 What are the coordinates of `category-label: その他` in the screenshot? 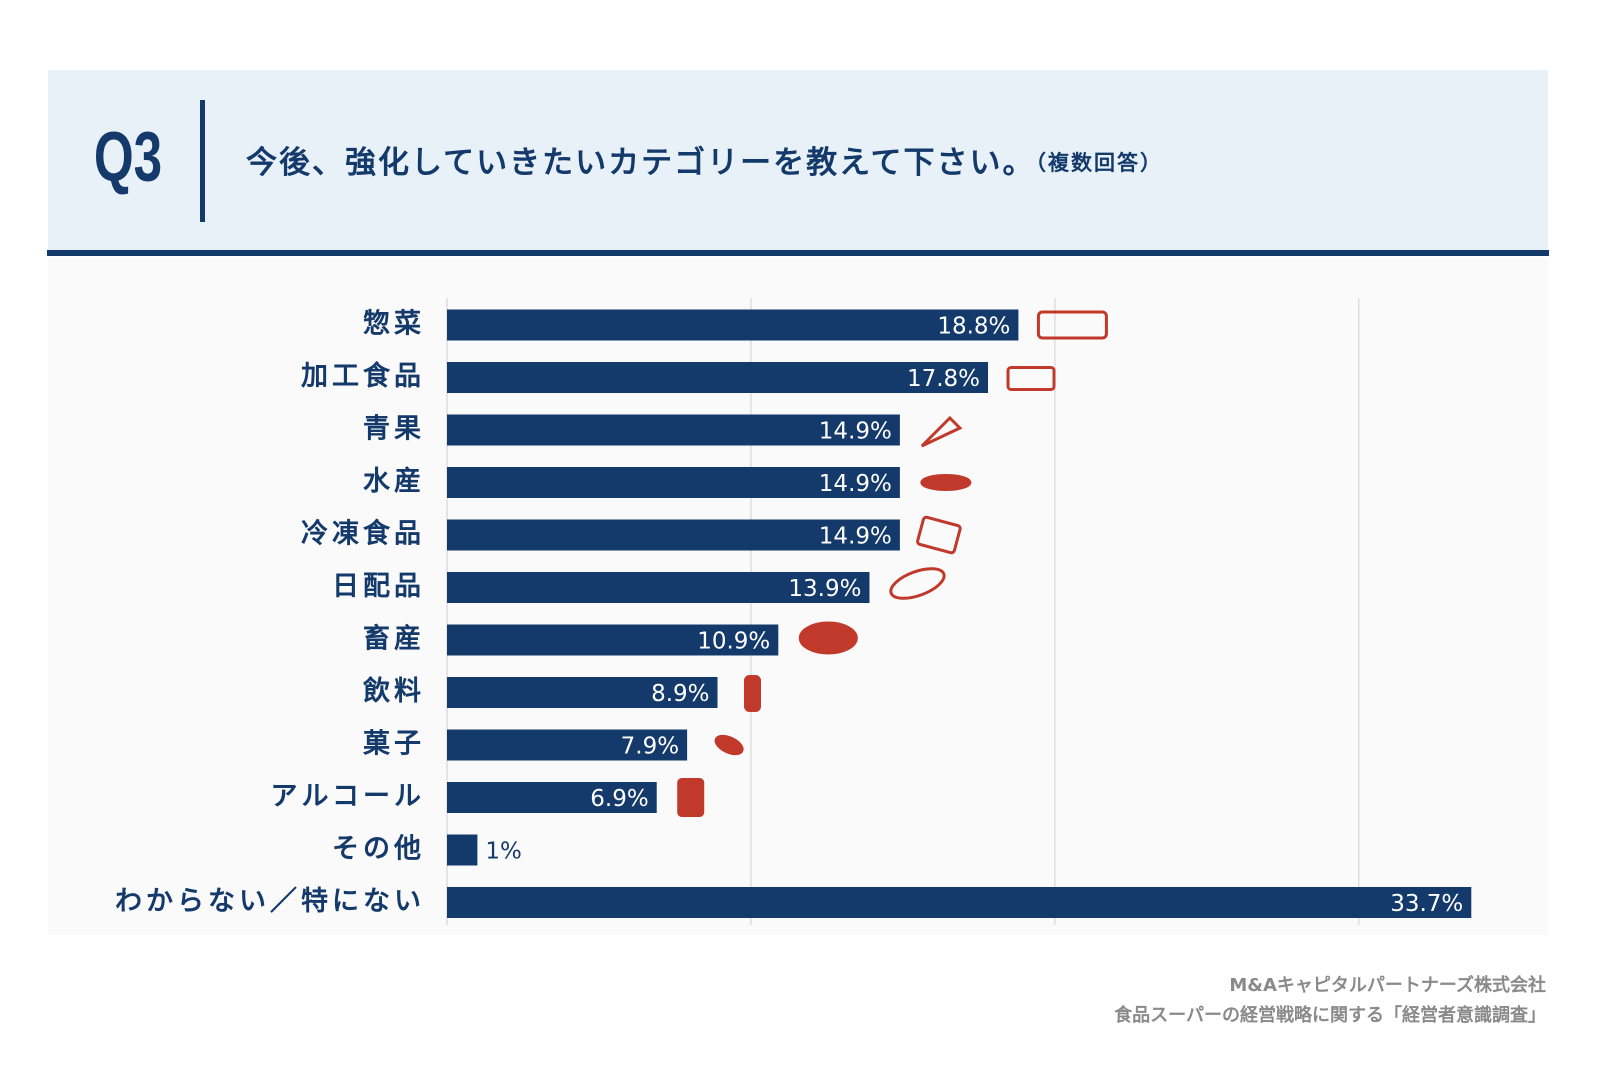 It's located at (378, 849).